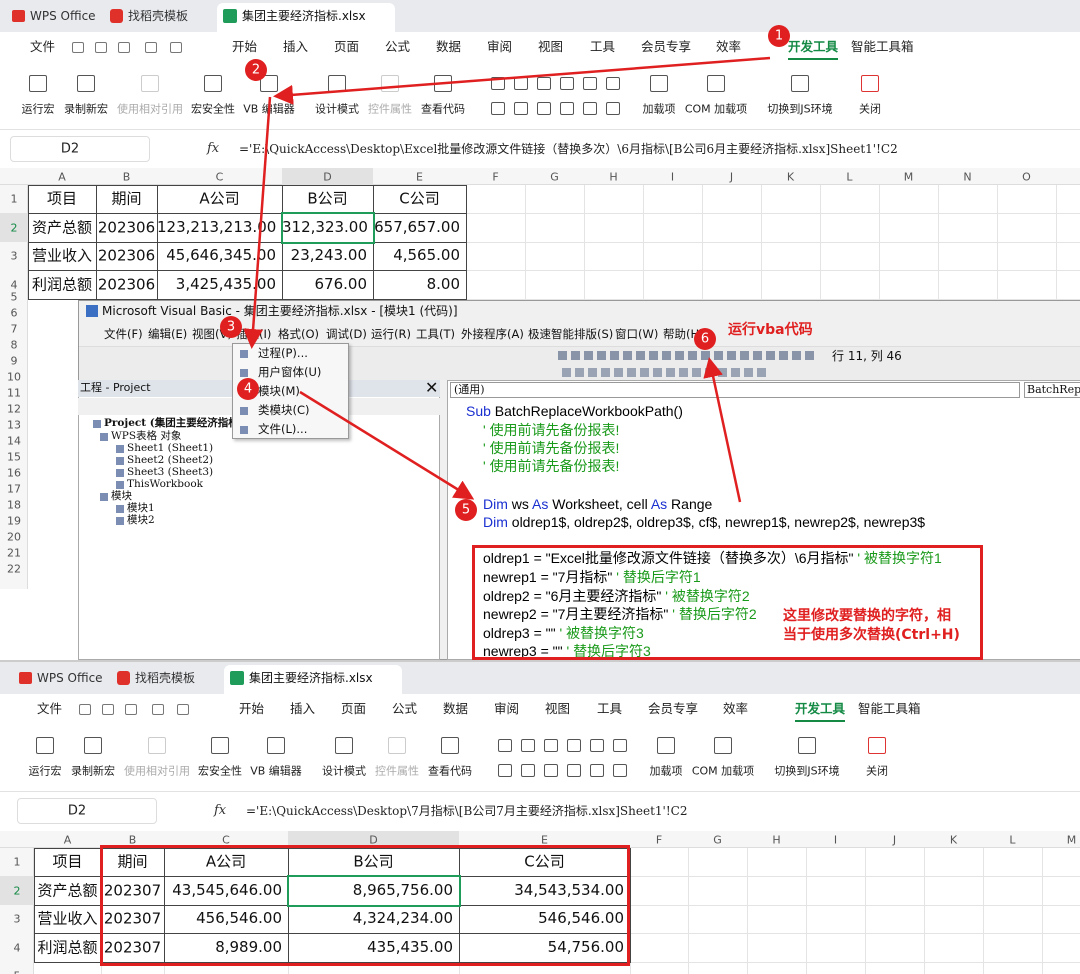  Describe the element at coordinates (299, 334) in the screenshot. I see `vba-menu-item: 格式(O)` at that location.